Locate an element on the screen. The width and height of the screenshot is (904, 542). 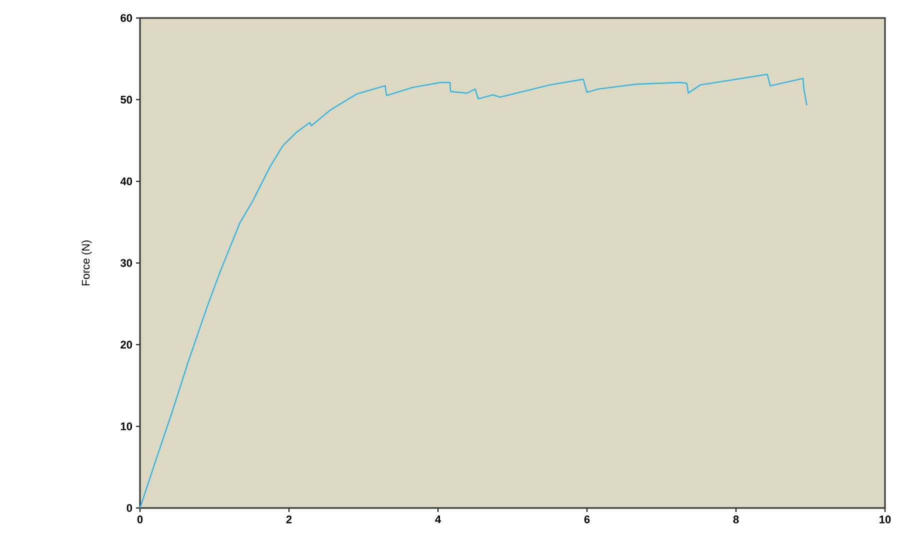
y-tick-label: 10 is located at coordinates (126, 426).